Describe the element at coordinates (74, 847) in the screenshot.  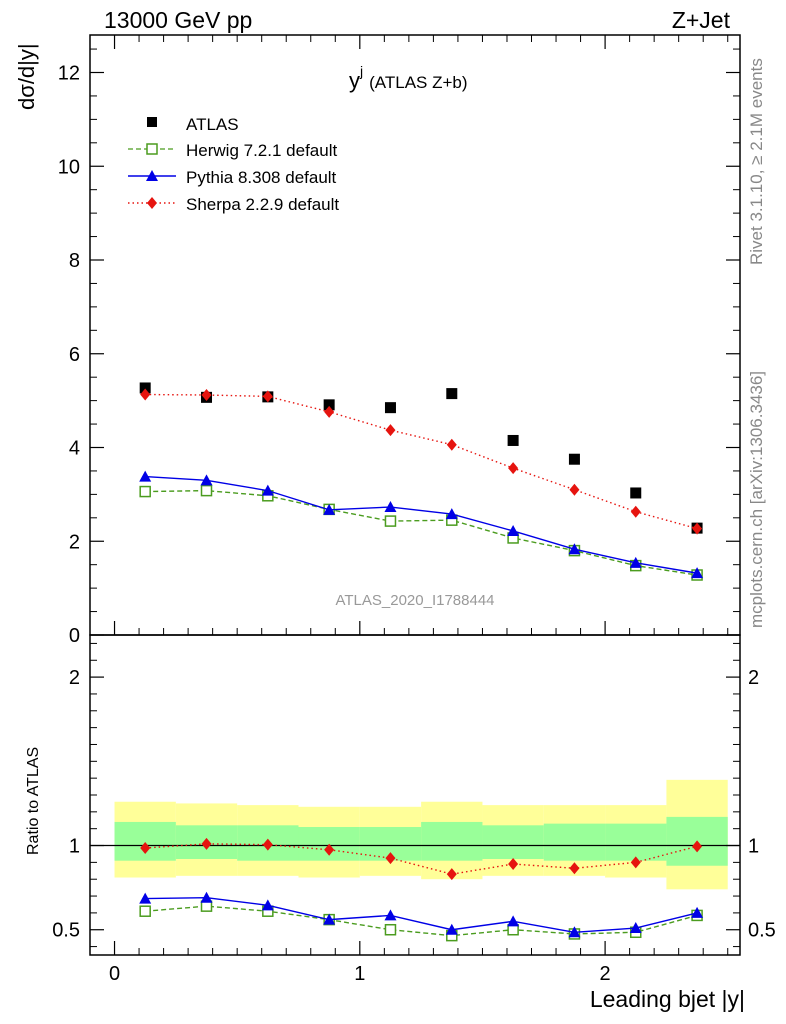
I see `ratio-y-tick-label: 1` at that location.